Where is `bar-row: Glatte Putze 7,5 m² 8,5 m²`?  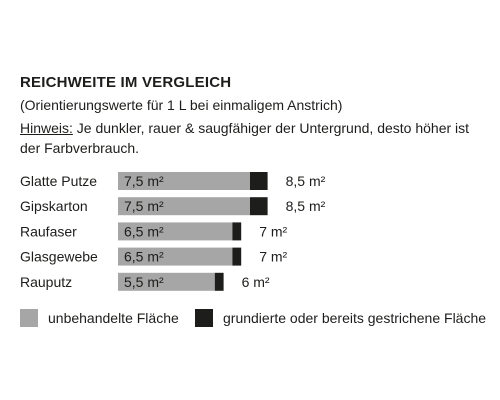
bar-row: Glatte Putze 7,5 m² 8,5 m² is located at coordinates (173, 181).